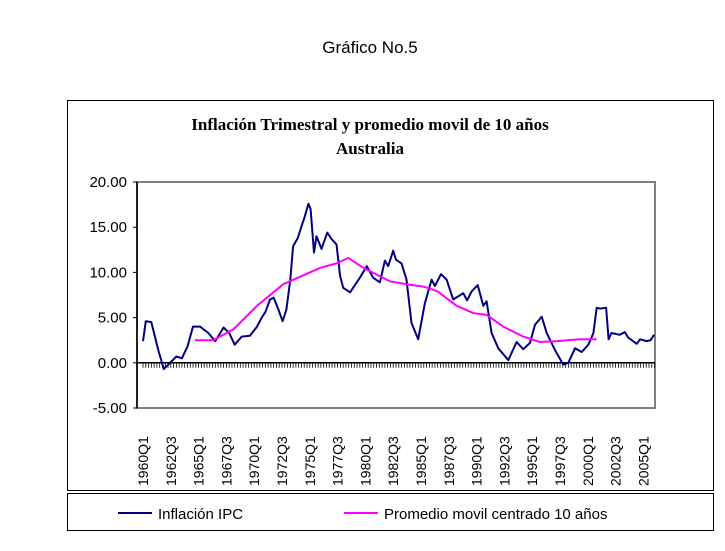  Describe the element at coordinates (108, 272) in the screenshot. I see `y-tick-label: 10.00` at that location.